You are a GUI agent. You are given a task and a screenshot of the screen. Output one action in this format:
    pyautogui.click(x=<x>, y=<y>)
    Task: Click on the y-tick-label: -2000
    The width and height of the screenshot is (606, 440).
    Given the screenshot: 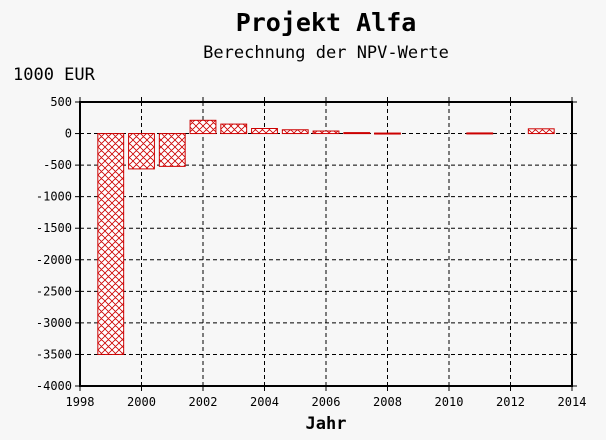 What is the action you would take?
    pyautogui.click(x=54, y=260)
    